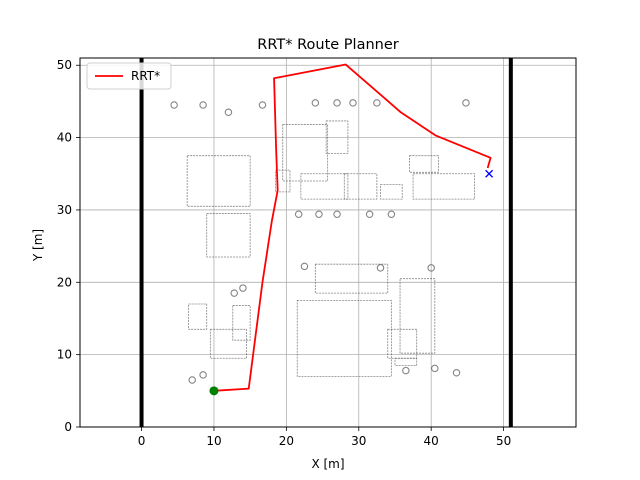 This screenshot has height=480, width=640. I want to click on x-tick-label-2: 20, so click(286, 441).